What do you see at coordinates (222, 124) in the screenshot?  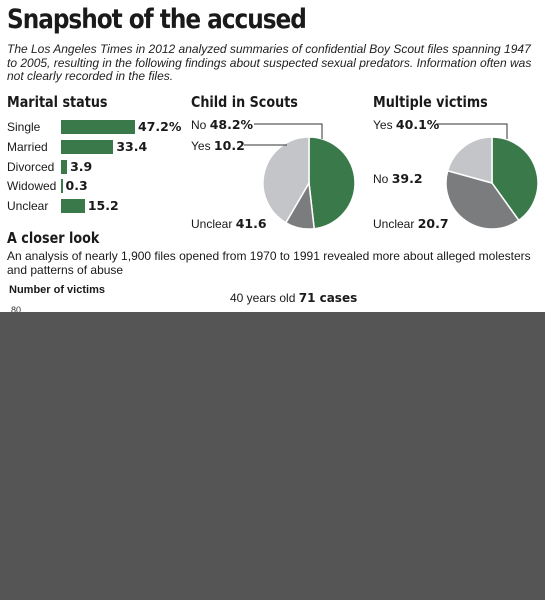 I see `child-no-label: No 48.2%` at bounding box center [222, 124].